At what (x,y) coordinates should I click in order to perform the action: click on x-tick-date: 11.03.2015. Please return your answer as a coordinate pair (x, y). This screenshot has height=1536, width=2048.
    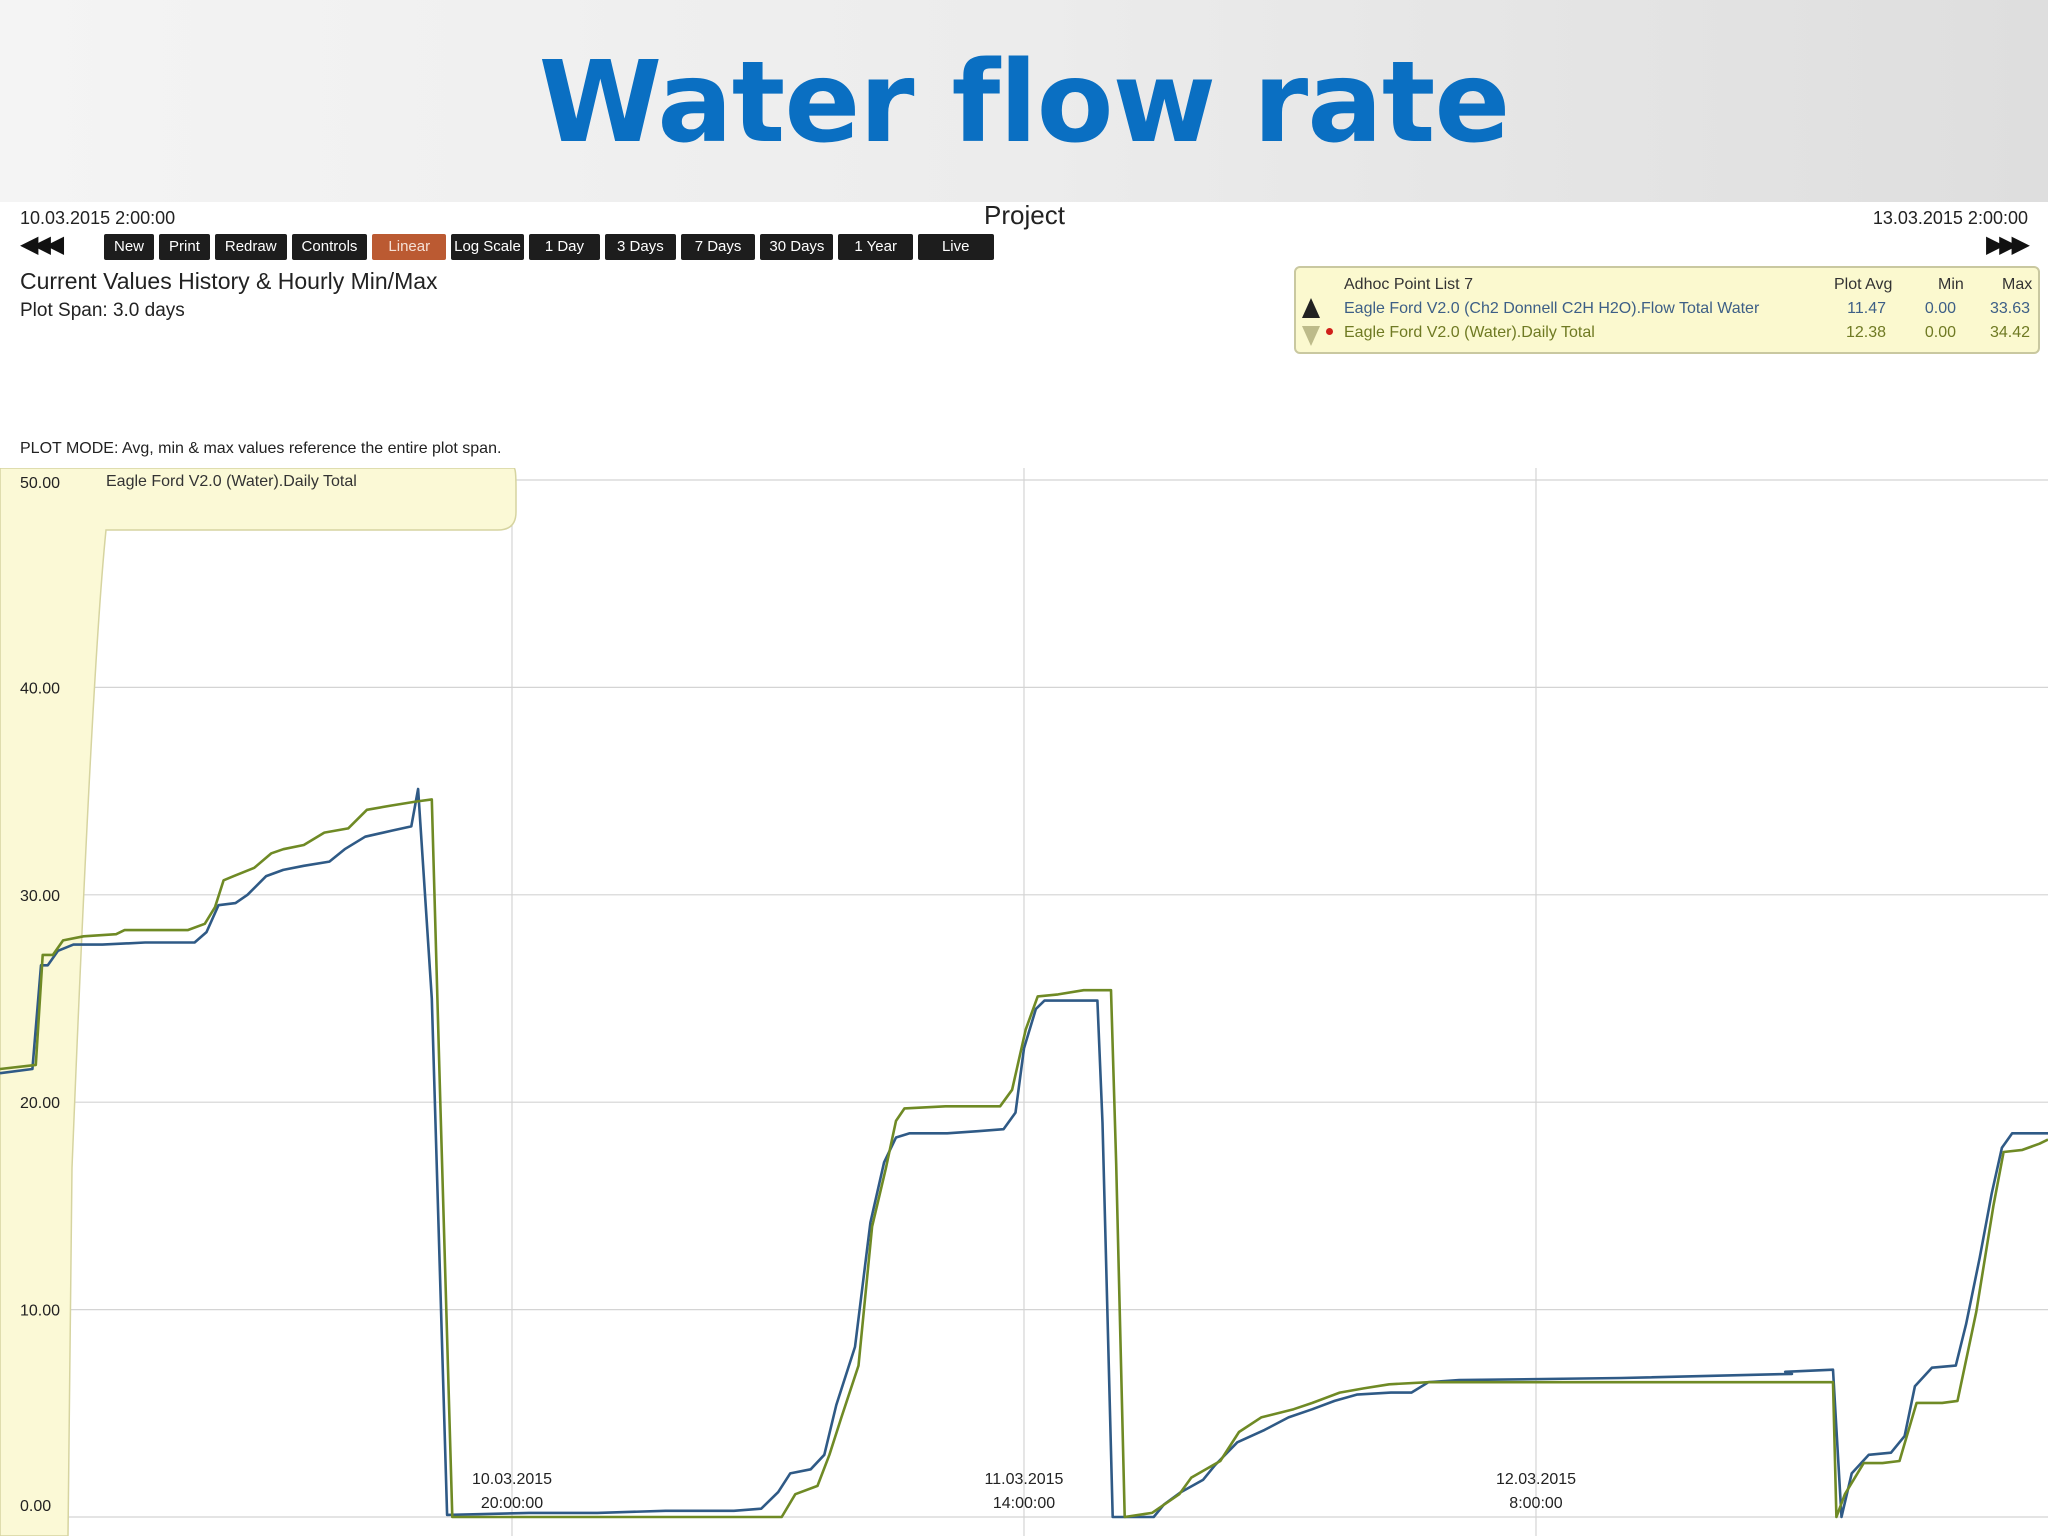
    Looking at the image, I should click on (1024, 1479).